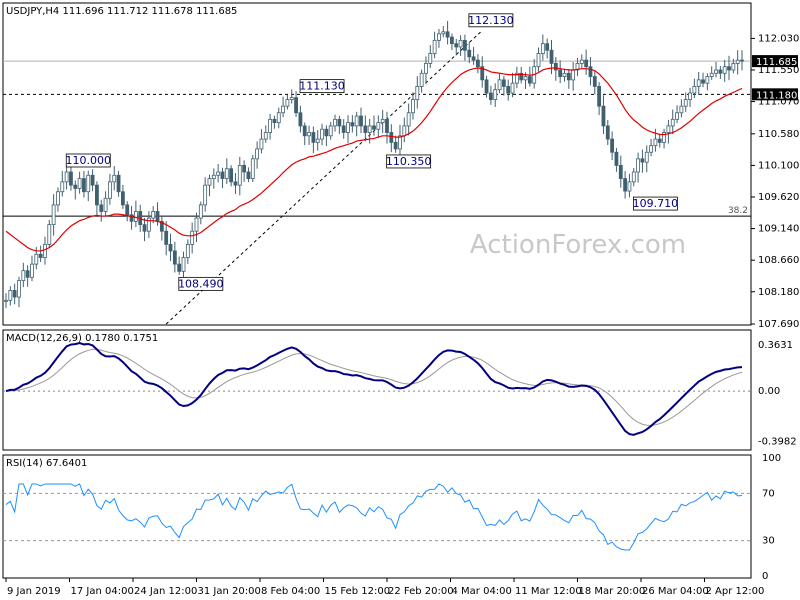 Image resolution: width=800 pixels, height=600 pixels. What do you see at coordinates (34, 591) in the screenshot?
I see `xtick-label: 9 Jan 2019` at bounding box center [34, 591].